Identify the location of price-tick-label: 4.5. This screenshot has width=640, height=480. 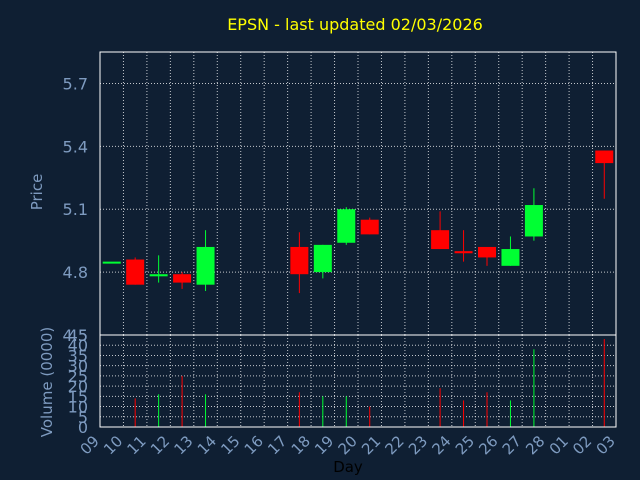
(75, 335).